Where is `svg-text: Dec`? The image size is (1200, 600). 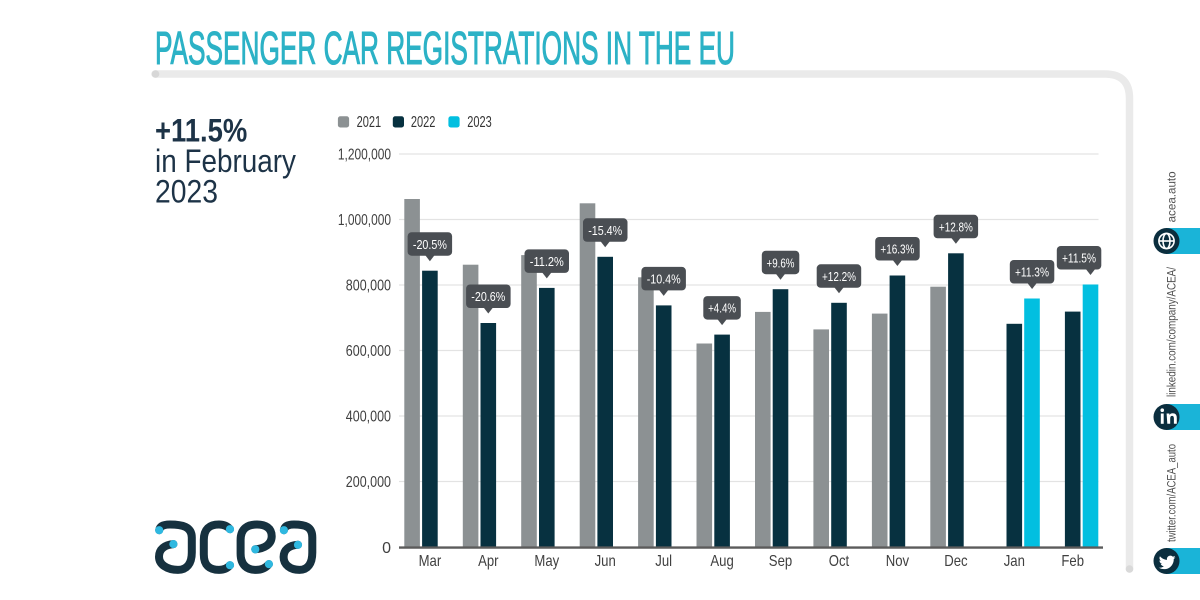 svg-text: Dec is located at coordinates (955, 561).